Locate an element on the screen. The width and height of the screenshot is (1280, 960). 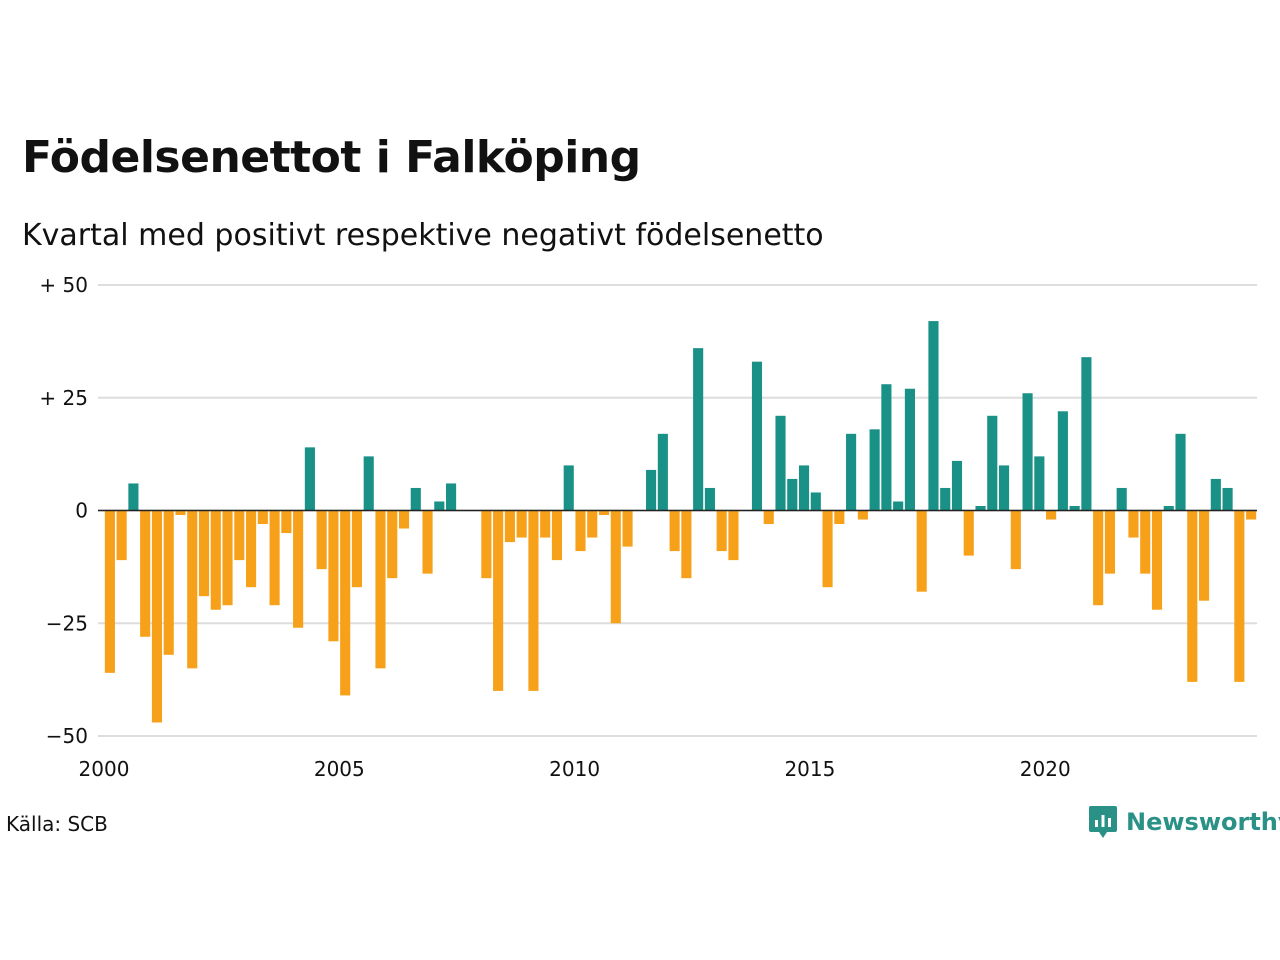
chart-title: Födelsenettot i Falköping is located at coordinates (331, 157).